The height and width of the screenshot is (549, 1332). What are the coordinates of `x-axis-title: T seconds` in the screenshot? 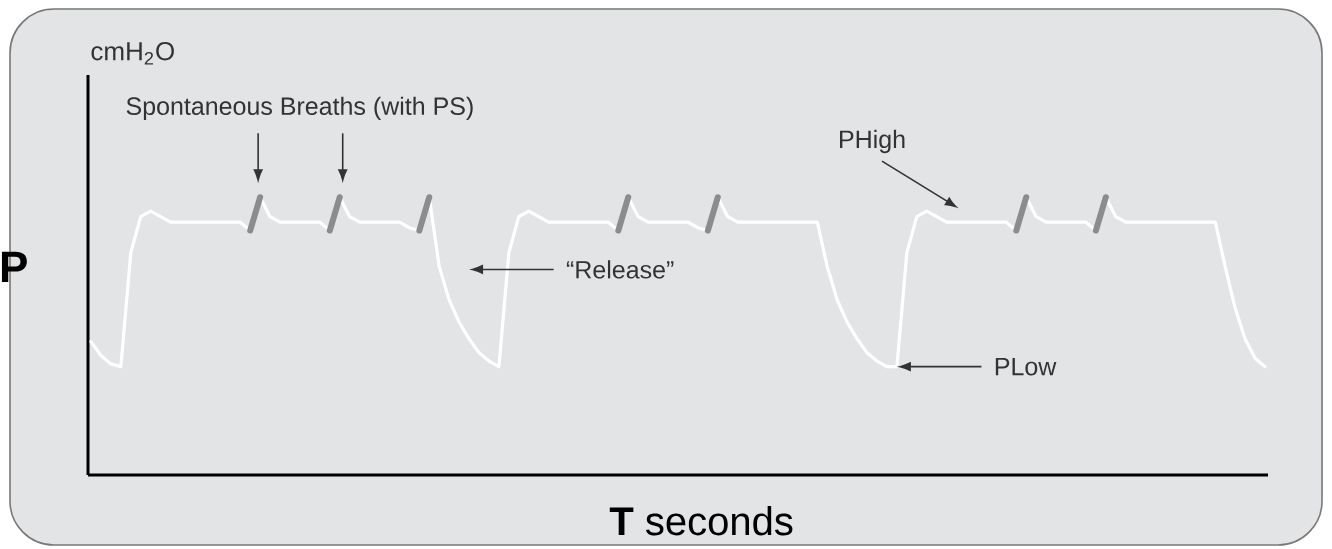 It's located at (701, 521).